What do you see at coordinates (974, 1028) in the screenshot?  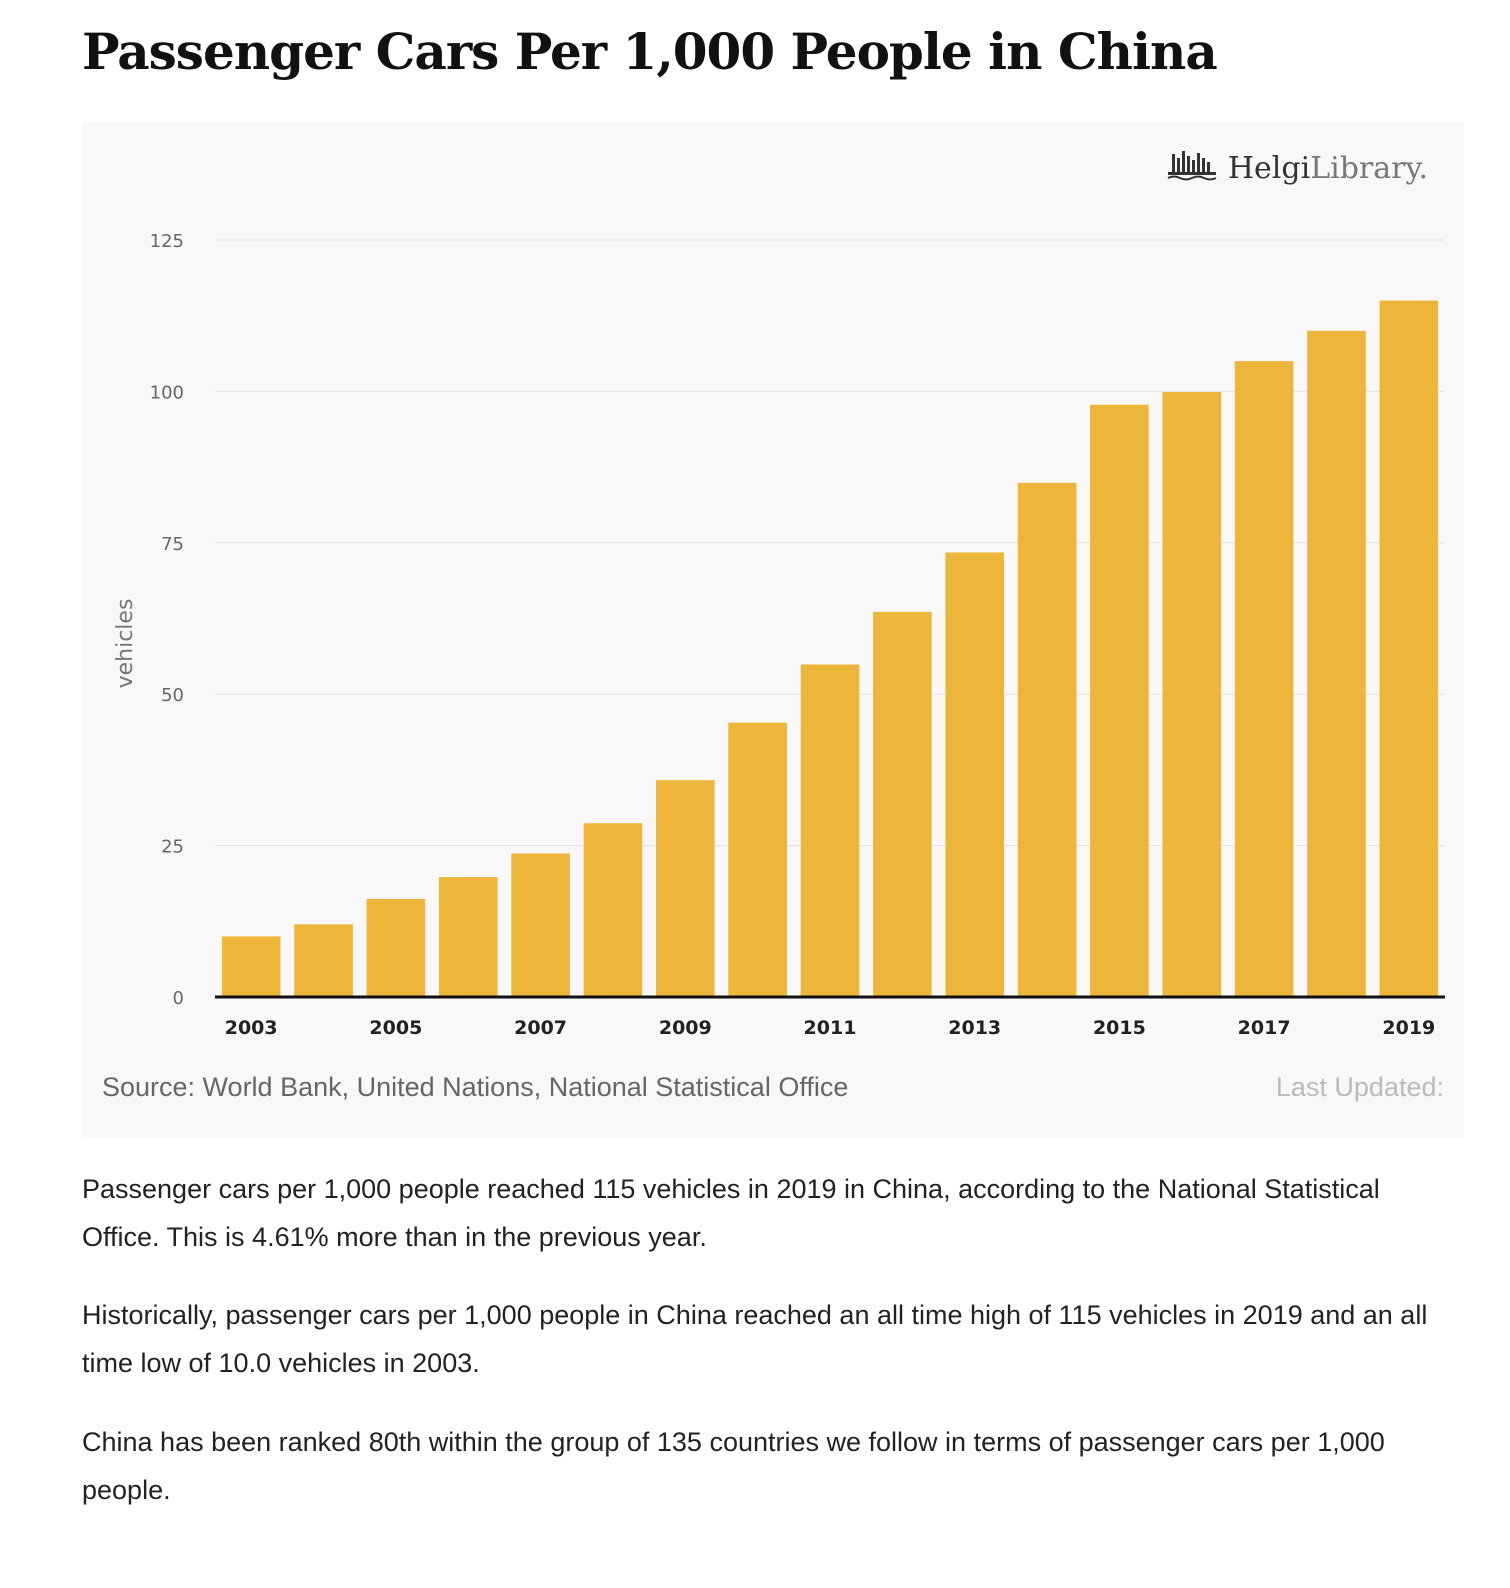 I see `x-tick-label: 2013` at bounding box center [974, 1028].